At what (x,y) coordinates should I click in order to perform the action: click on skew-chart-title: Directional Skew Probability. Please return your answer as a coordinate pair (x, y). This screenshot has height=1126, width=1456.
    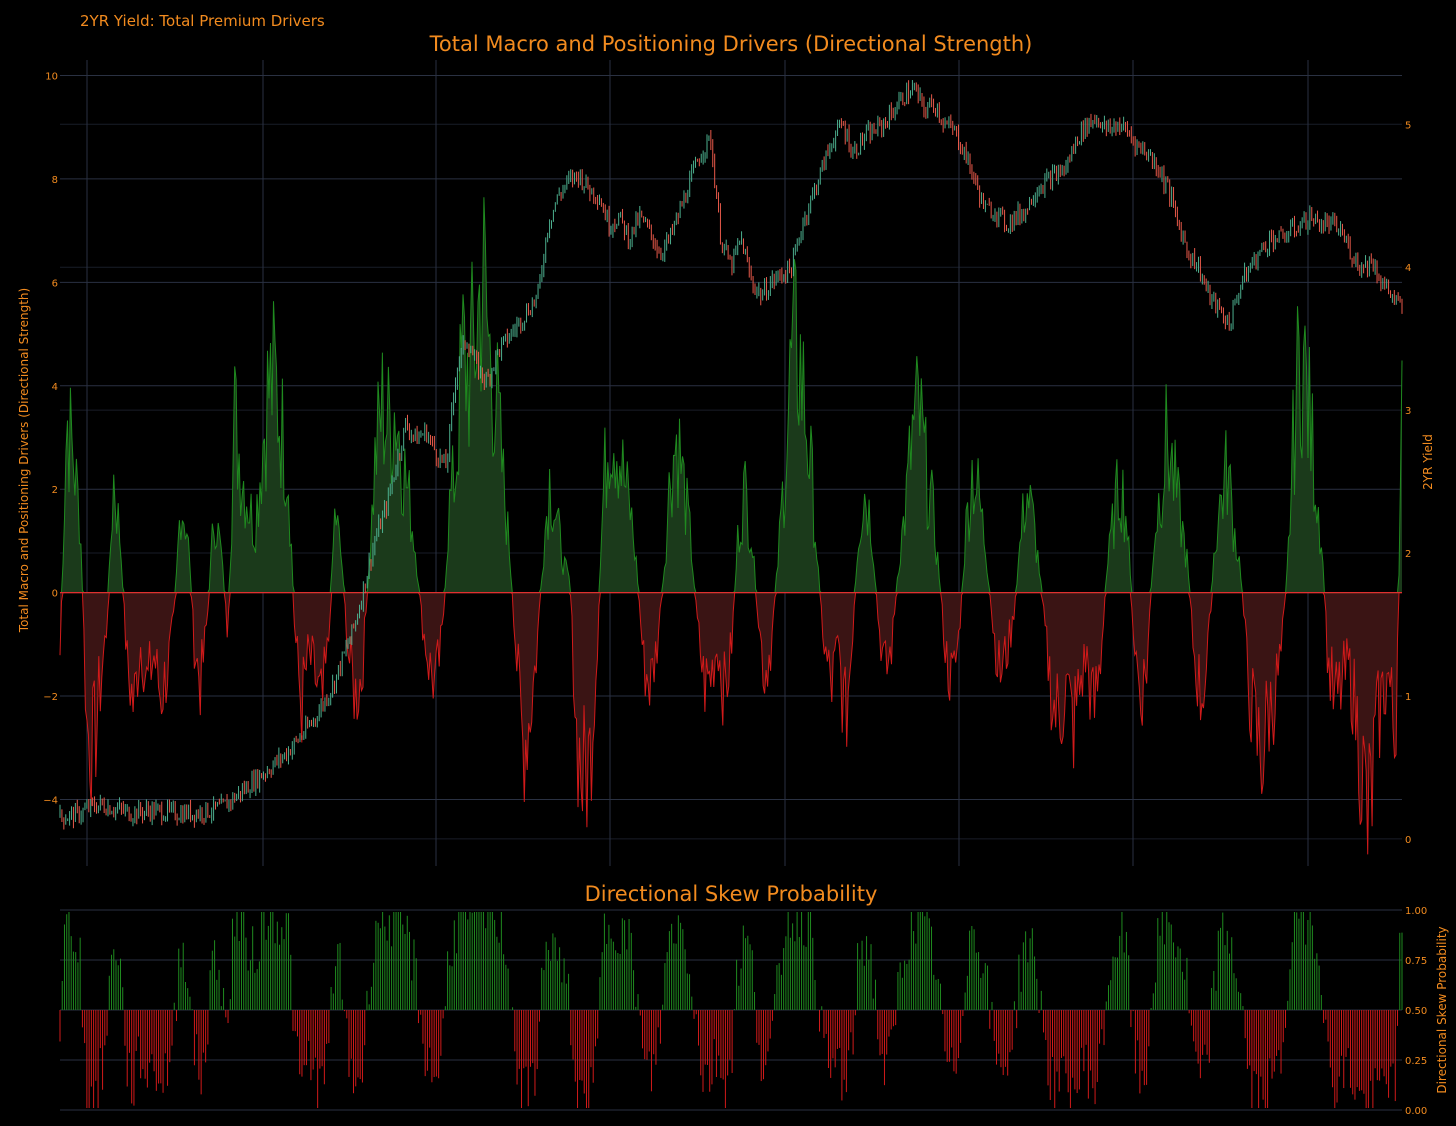
    Looking at the image, I should click on (731, 894).